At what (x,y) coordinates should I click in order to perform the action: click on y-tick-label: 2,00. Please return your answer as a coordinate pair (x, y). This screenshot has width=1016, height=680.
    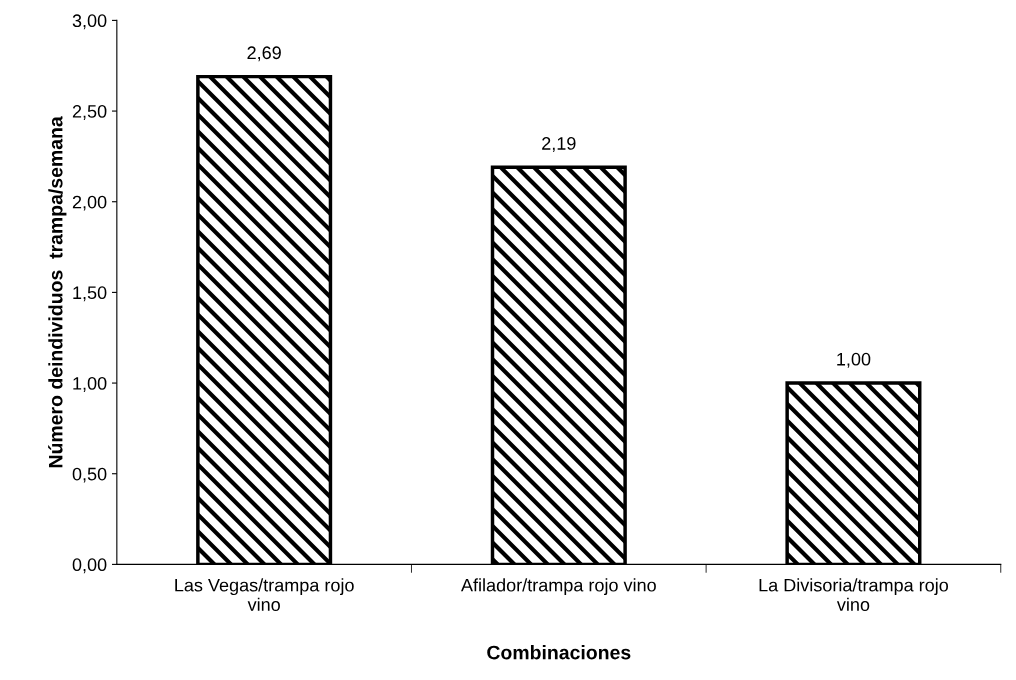
    Looking at the image, I should click on (89, 203).